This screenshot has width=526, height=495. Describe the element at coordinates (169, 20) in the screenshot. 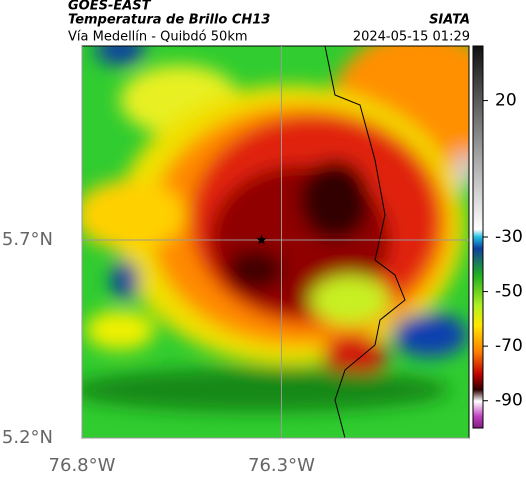

I see `title: Temperatura de Brillo CH13` at that location.